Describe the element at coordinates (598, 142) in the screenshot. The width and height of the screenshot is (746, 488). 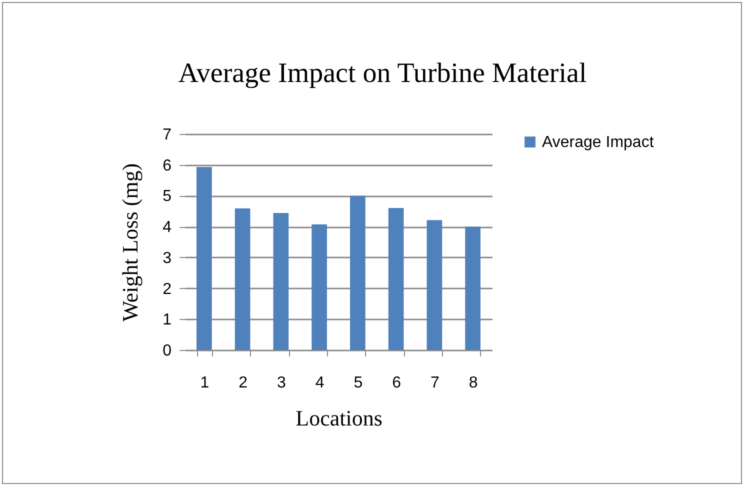
I see `legend-label: Average Impact` at that location.